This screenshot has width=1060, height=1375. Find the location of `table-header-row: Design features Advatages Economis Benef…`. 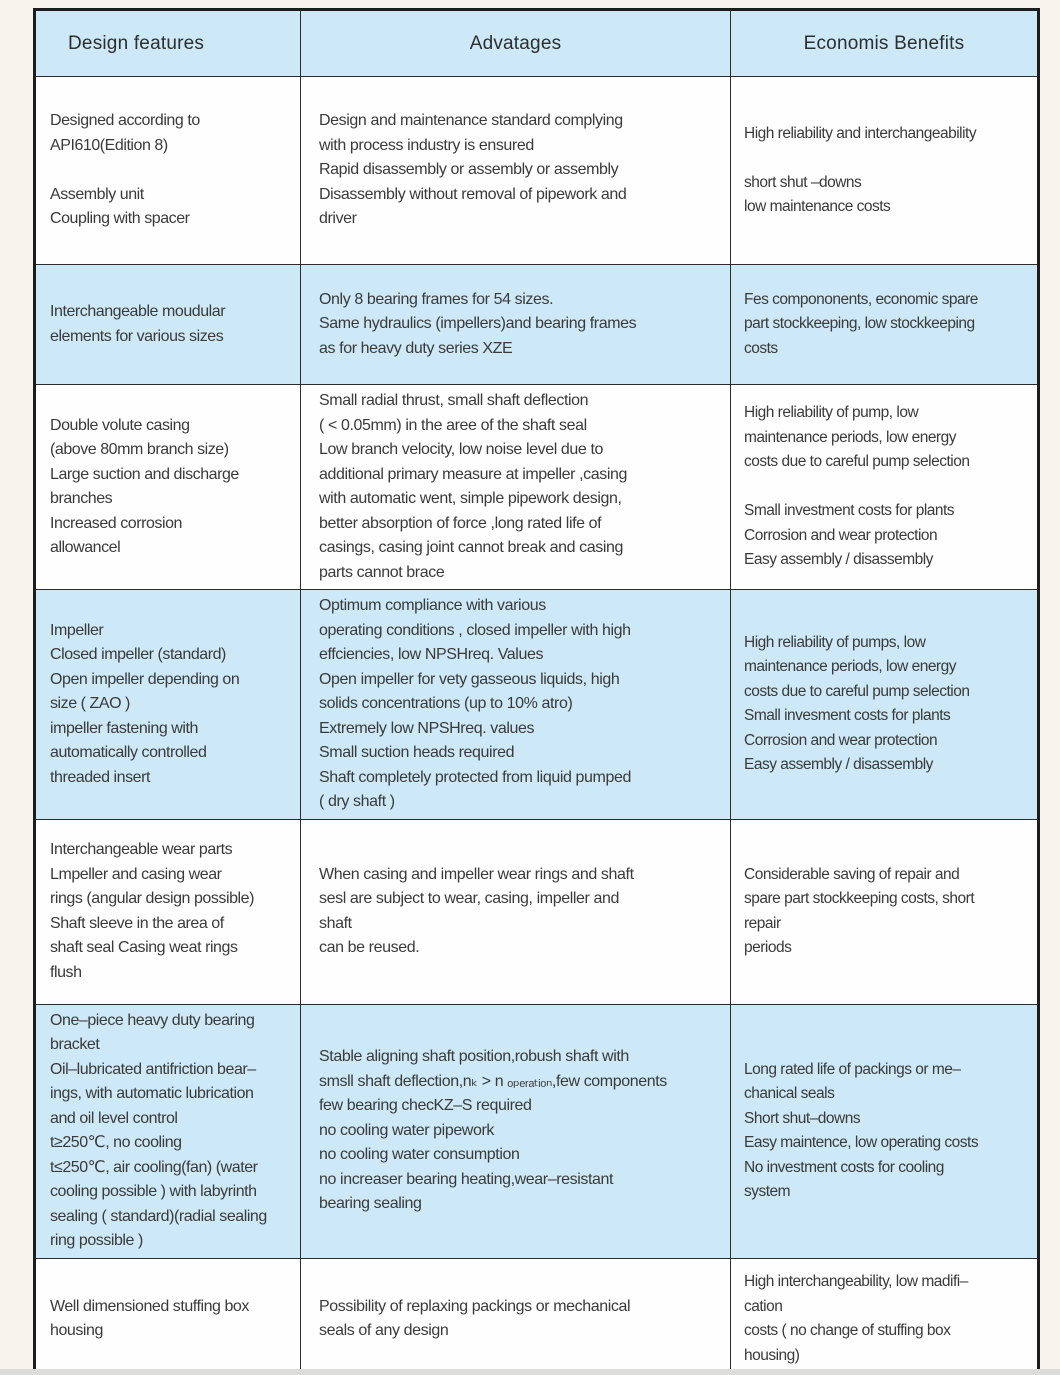

table-header-row: Design features Advatages Economis Benef… is located at coordinates (536, 43).